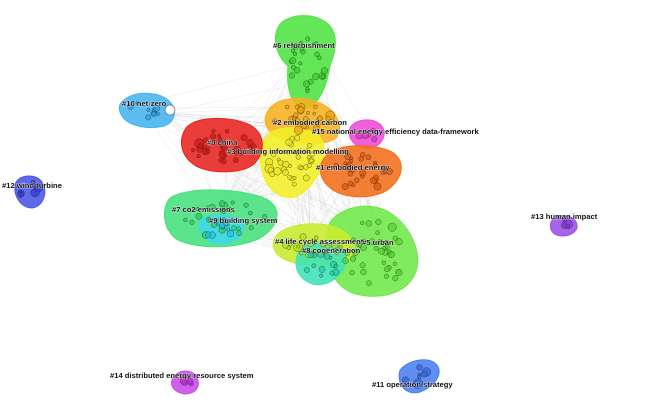 The width and height of the screenshot is (670, 409). What do you see at coordinates (144, 103) in the screenshot?
I see `label-net-zero: #10 net-zero` at bounding box center [144, 103].